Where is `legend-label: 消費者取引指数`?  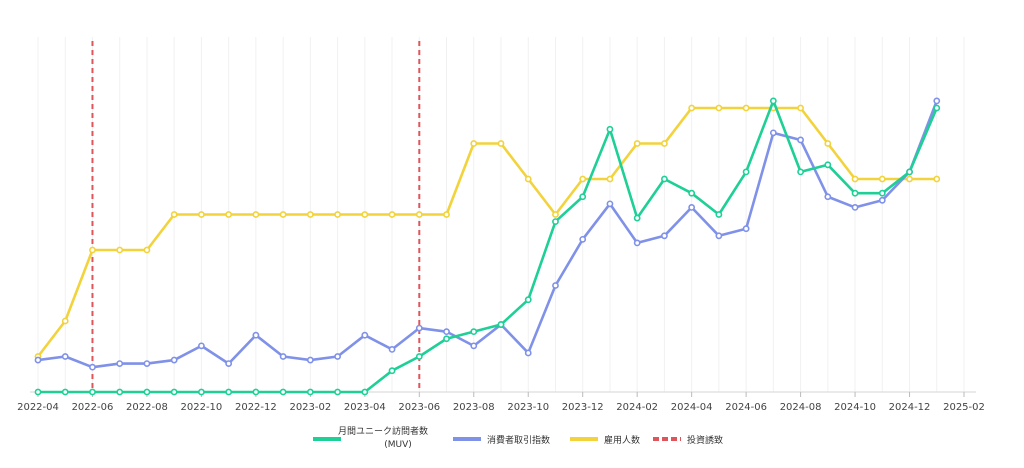
legend-label: 消費者取引指数 is located at coordinates (518, 440).